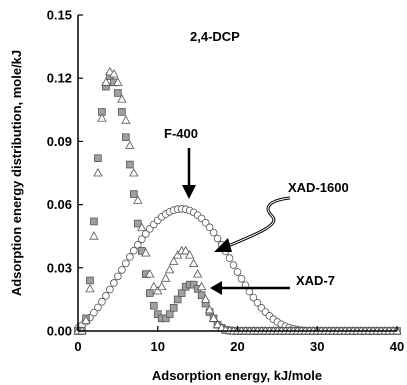 The image size is (407, 385). What do you see at coordinates (215, 36) in the screenshot?
I see `annotation-compound: 2,4-DCP` at bounding box center [215, 36].